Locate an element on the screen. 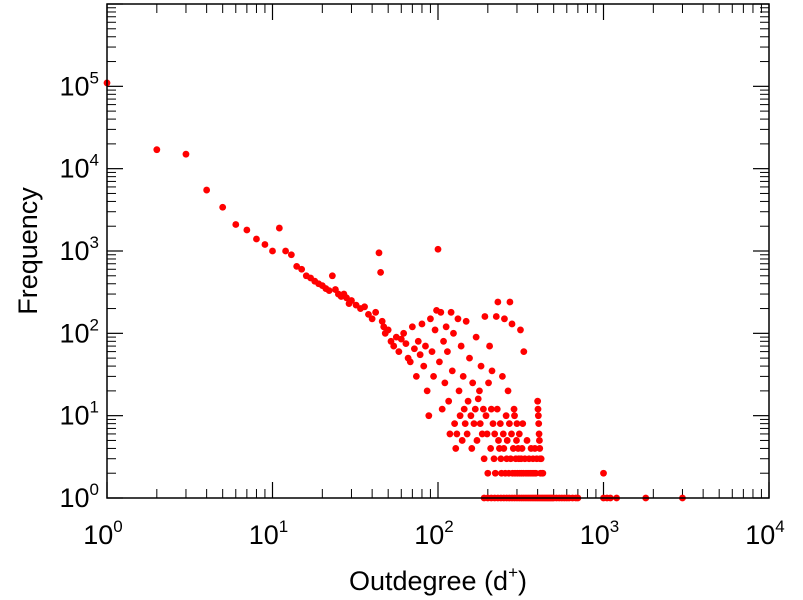 The width and height of the screenshot is (803, 600). x-tick-label: 10³ is located at coordinates (600, 533).